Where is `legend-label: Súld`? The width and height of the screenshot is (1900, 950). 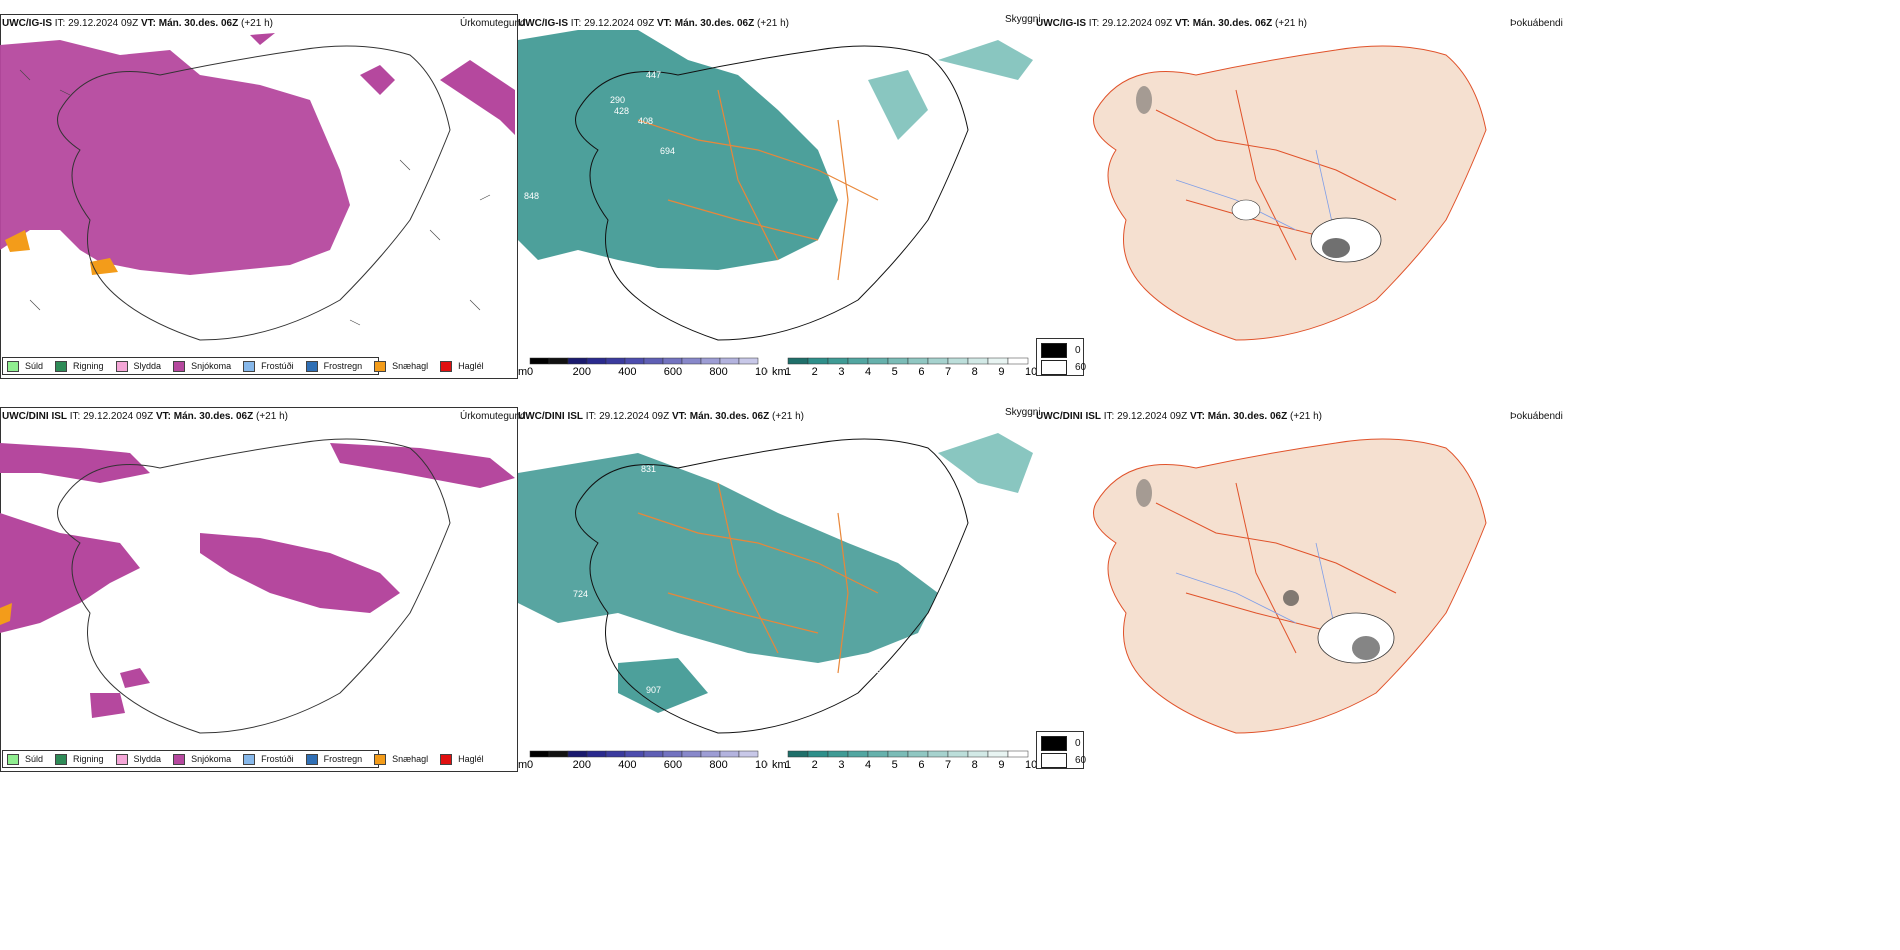
legend-label: Súld is located at coordinates (34, 366).